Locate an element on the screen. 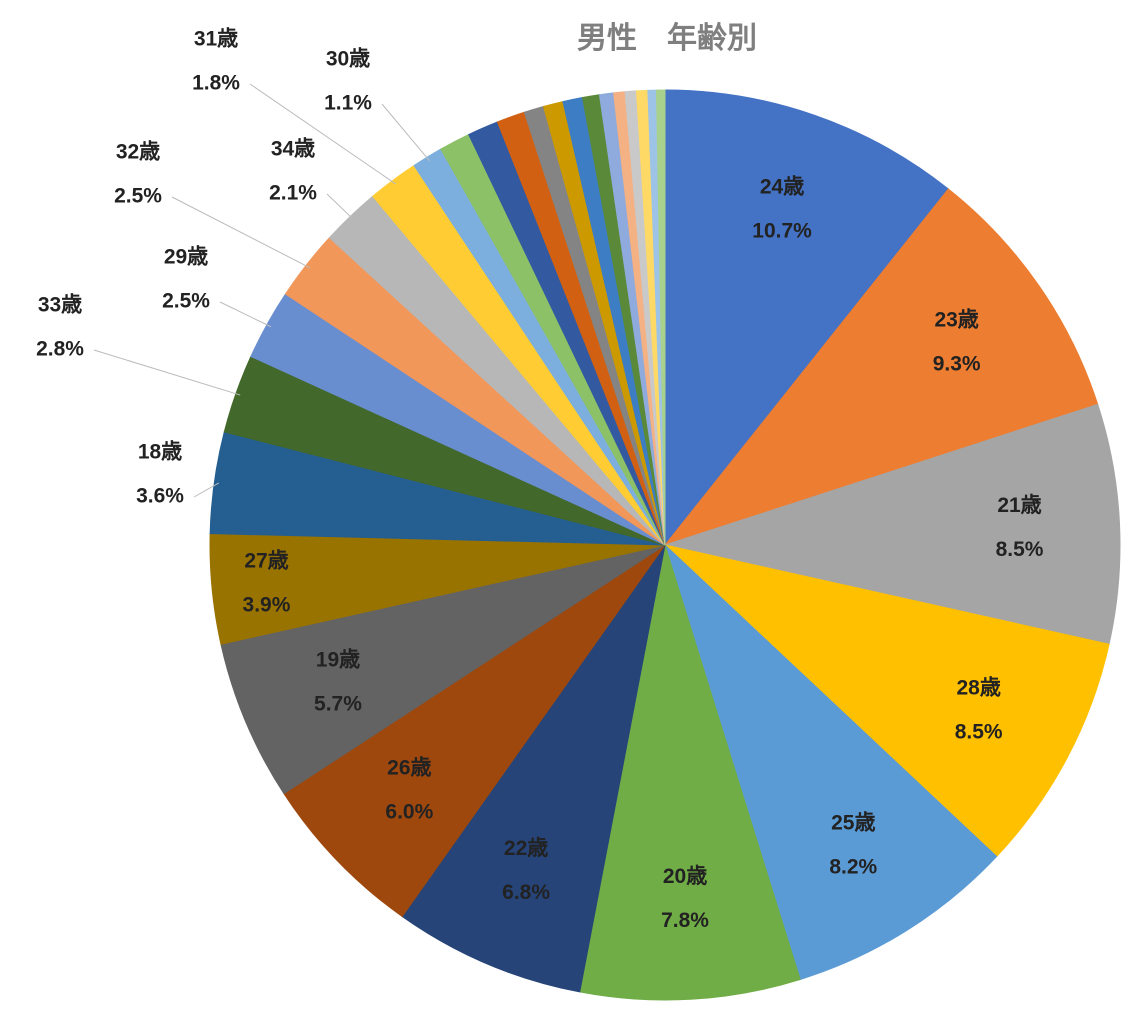 This screenshot has width=1148, height=1016. value-label: 2.1% is located at coordinates (293, 193).